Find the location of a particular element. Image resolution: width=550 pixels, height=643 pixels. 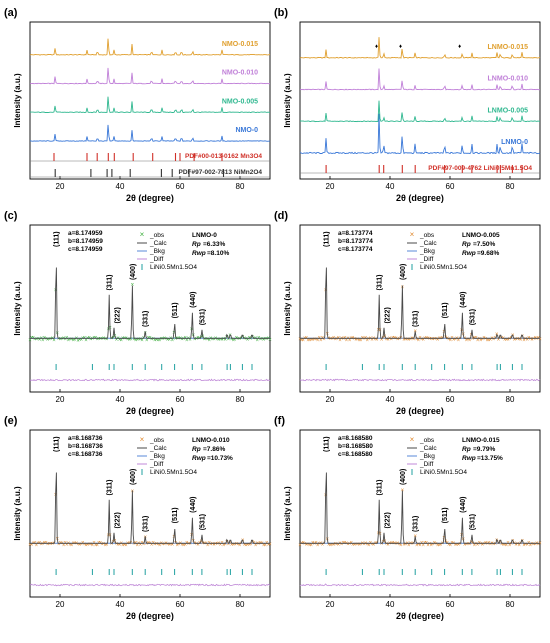

hkl-label: (511) is located at coordinates (445, 515).